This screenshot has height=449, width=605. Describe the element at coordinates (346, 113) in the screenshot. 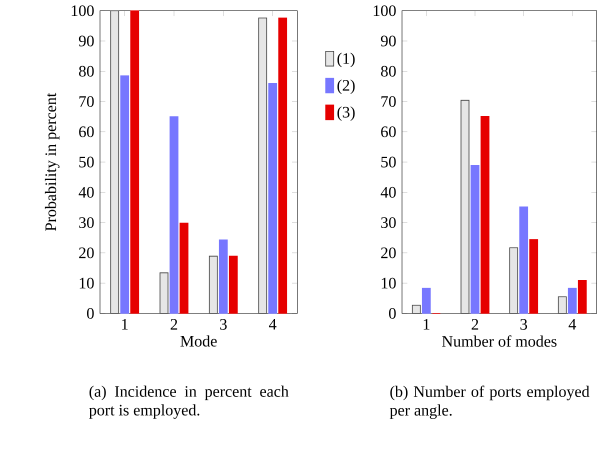

I see `legend-label: (3)` at that location.